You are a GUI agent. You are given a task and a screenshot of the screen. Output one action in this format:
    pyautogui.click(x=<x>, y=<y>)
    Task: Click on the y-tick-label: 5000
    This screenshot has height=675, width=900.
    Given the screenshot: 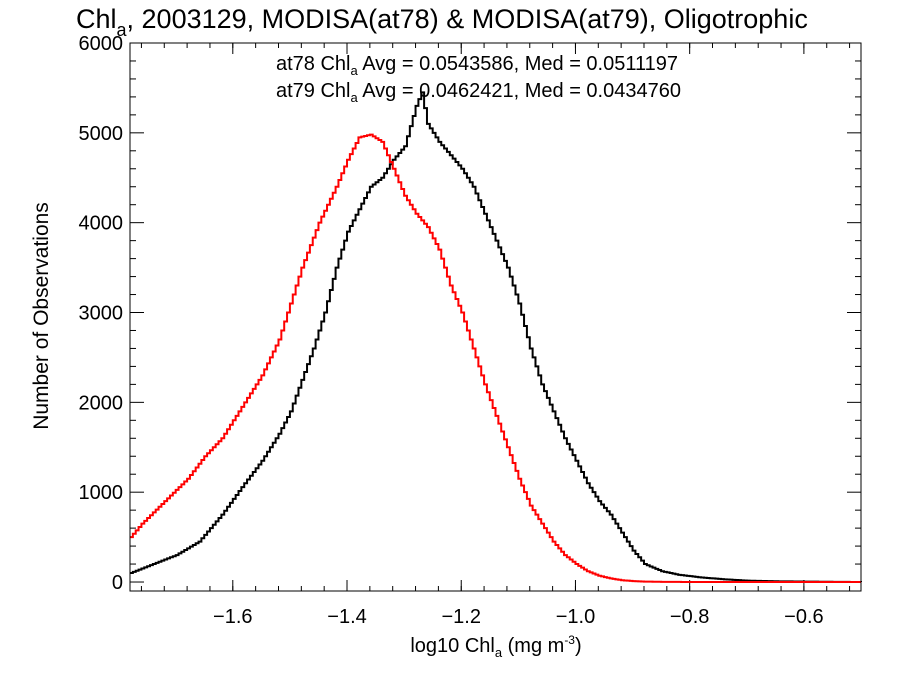 What is the action you would take?
    pyautogui.click(x=101, y=134)
    